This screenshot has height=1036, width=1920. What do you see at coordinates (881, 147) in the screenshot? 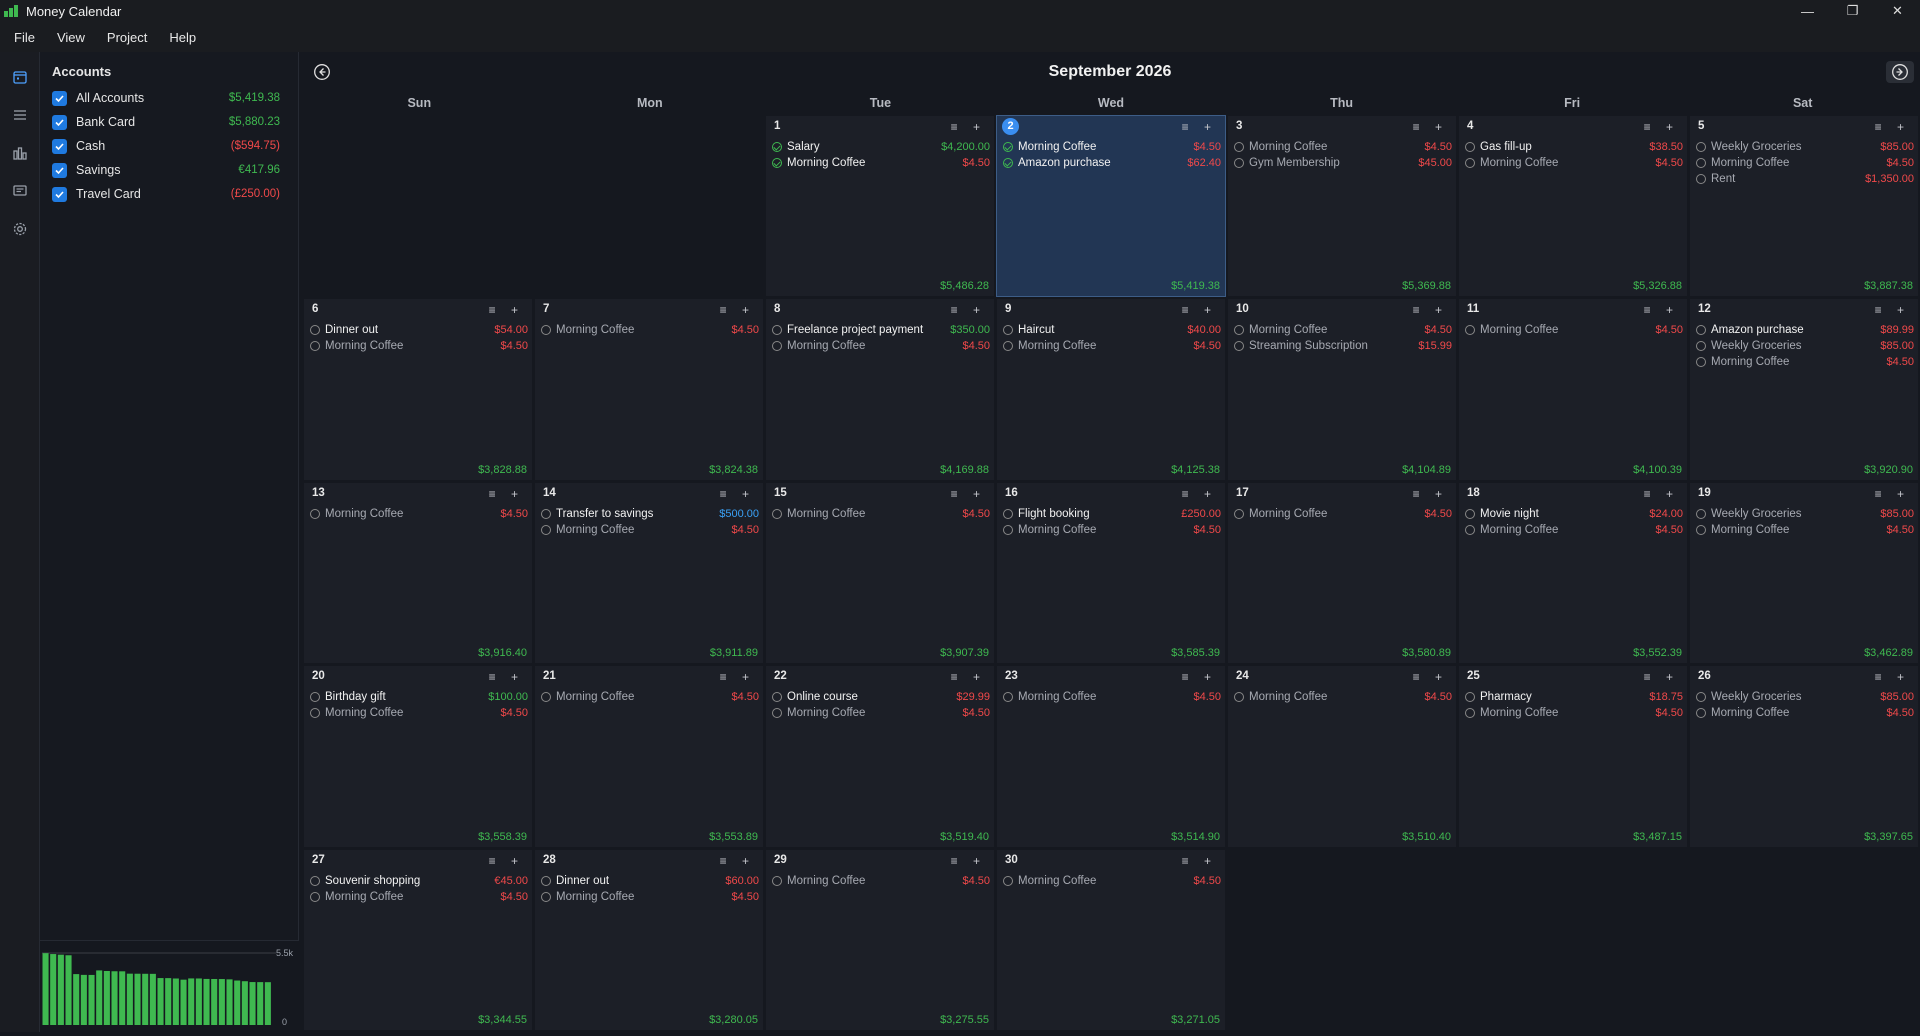
I see `transaction-item: Salary $4,200.00` at bounding box center [881, 147].